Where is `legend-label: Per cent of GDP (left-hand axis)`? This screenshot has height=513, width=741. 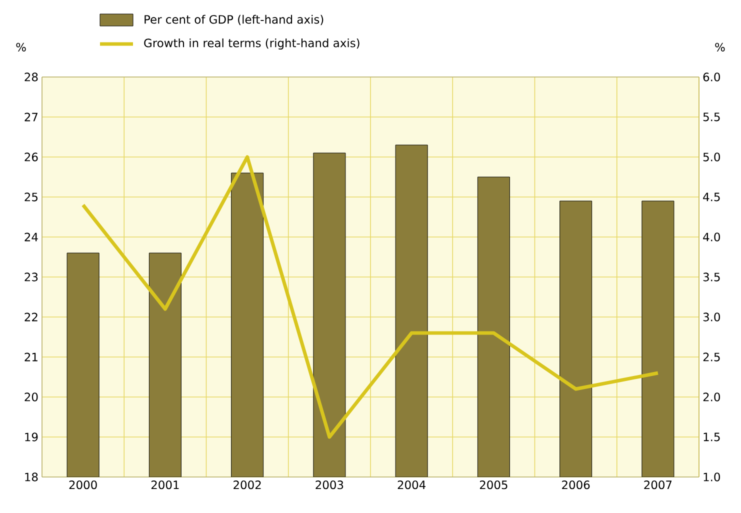
legend-label: Per cent of GDP (left-hand axis) is located at coordinates (234, 20).